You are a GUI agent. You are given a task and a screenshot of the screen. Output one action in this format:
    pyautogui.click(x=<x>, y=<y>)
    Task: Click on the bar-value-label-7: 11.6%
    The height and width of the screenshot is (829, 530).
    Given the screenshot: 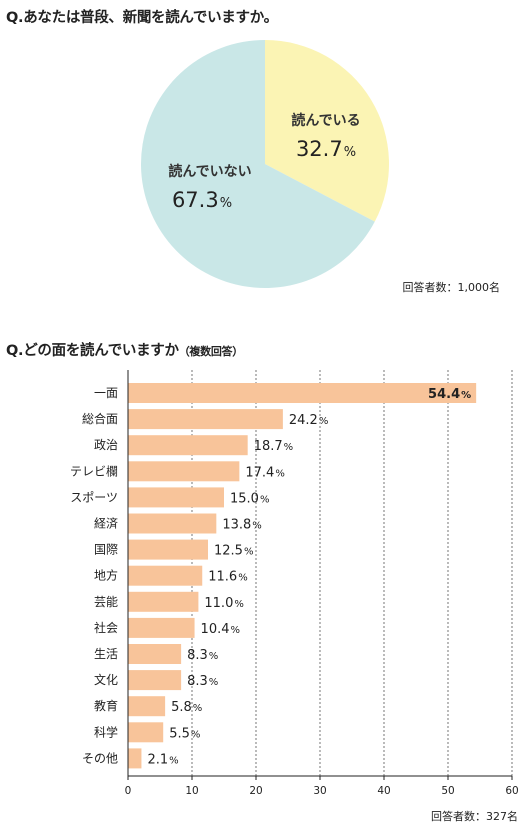 What is the action you would take?
    pyautogui.click(x=227, y=577)
    